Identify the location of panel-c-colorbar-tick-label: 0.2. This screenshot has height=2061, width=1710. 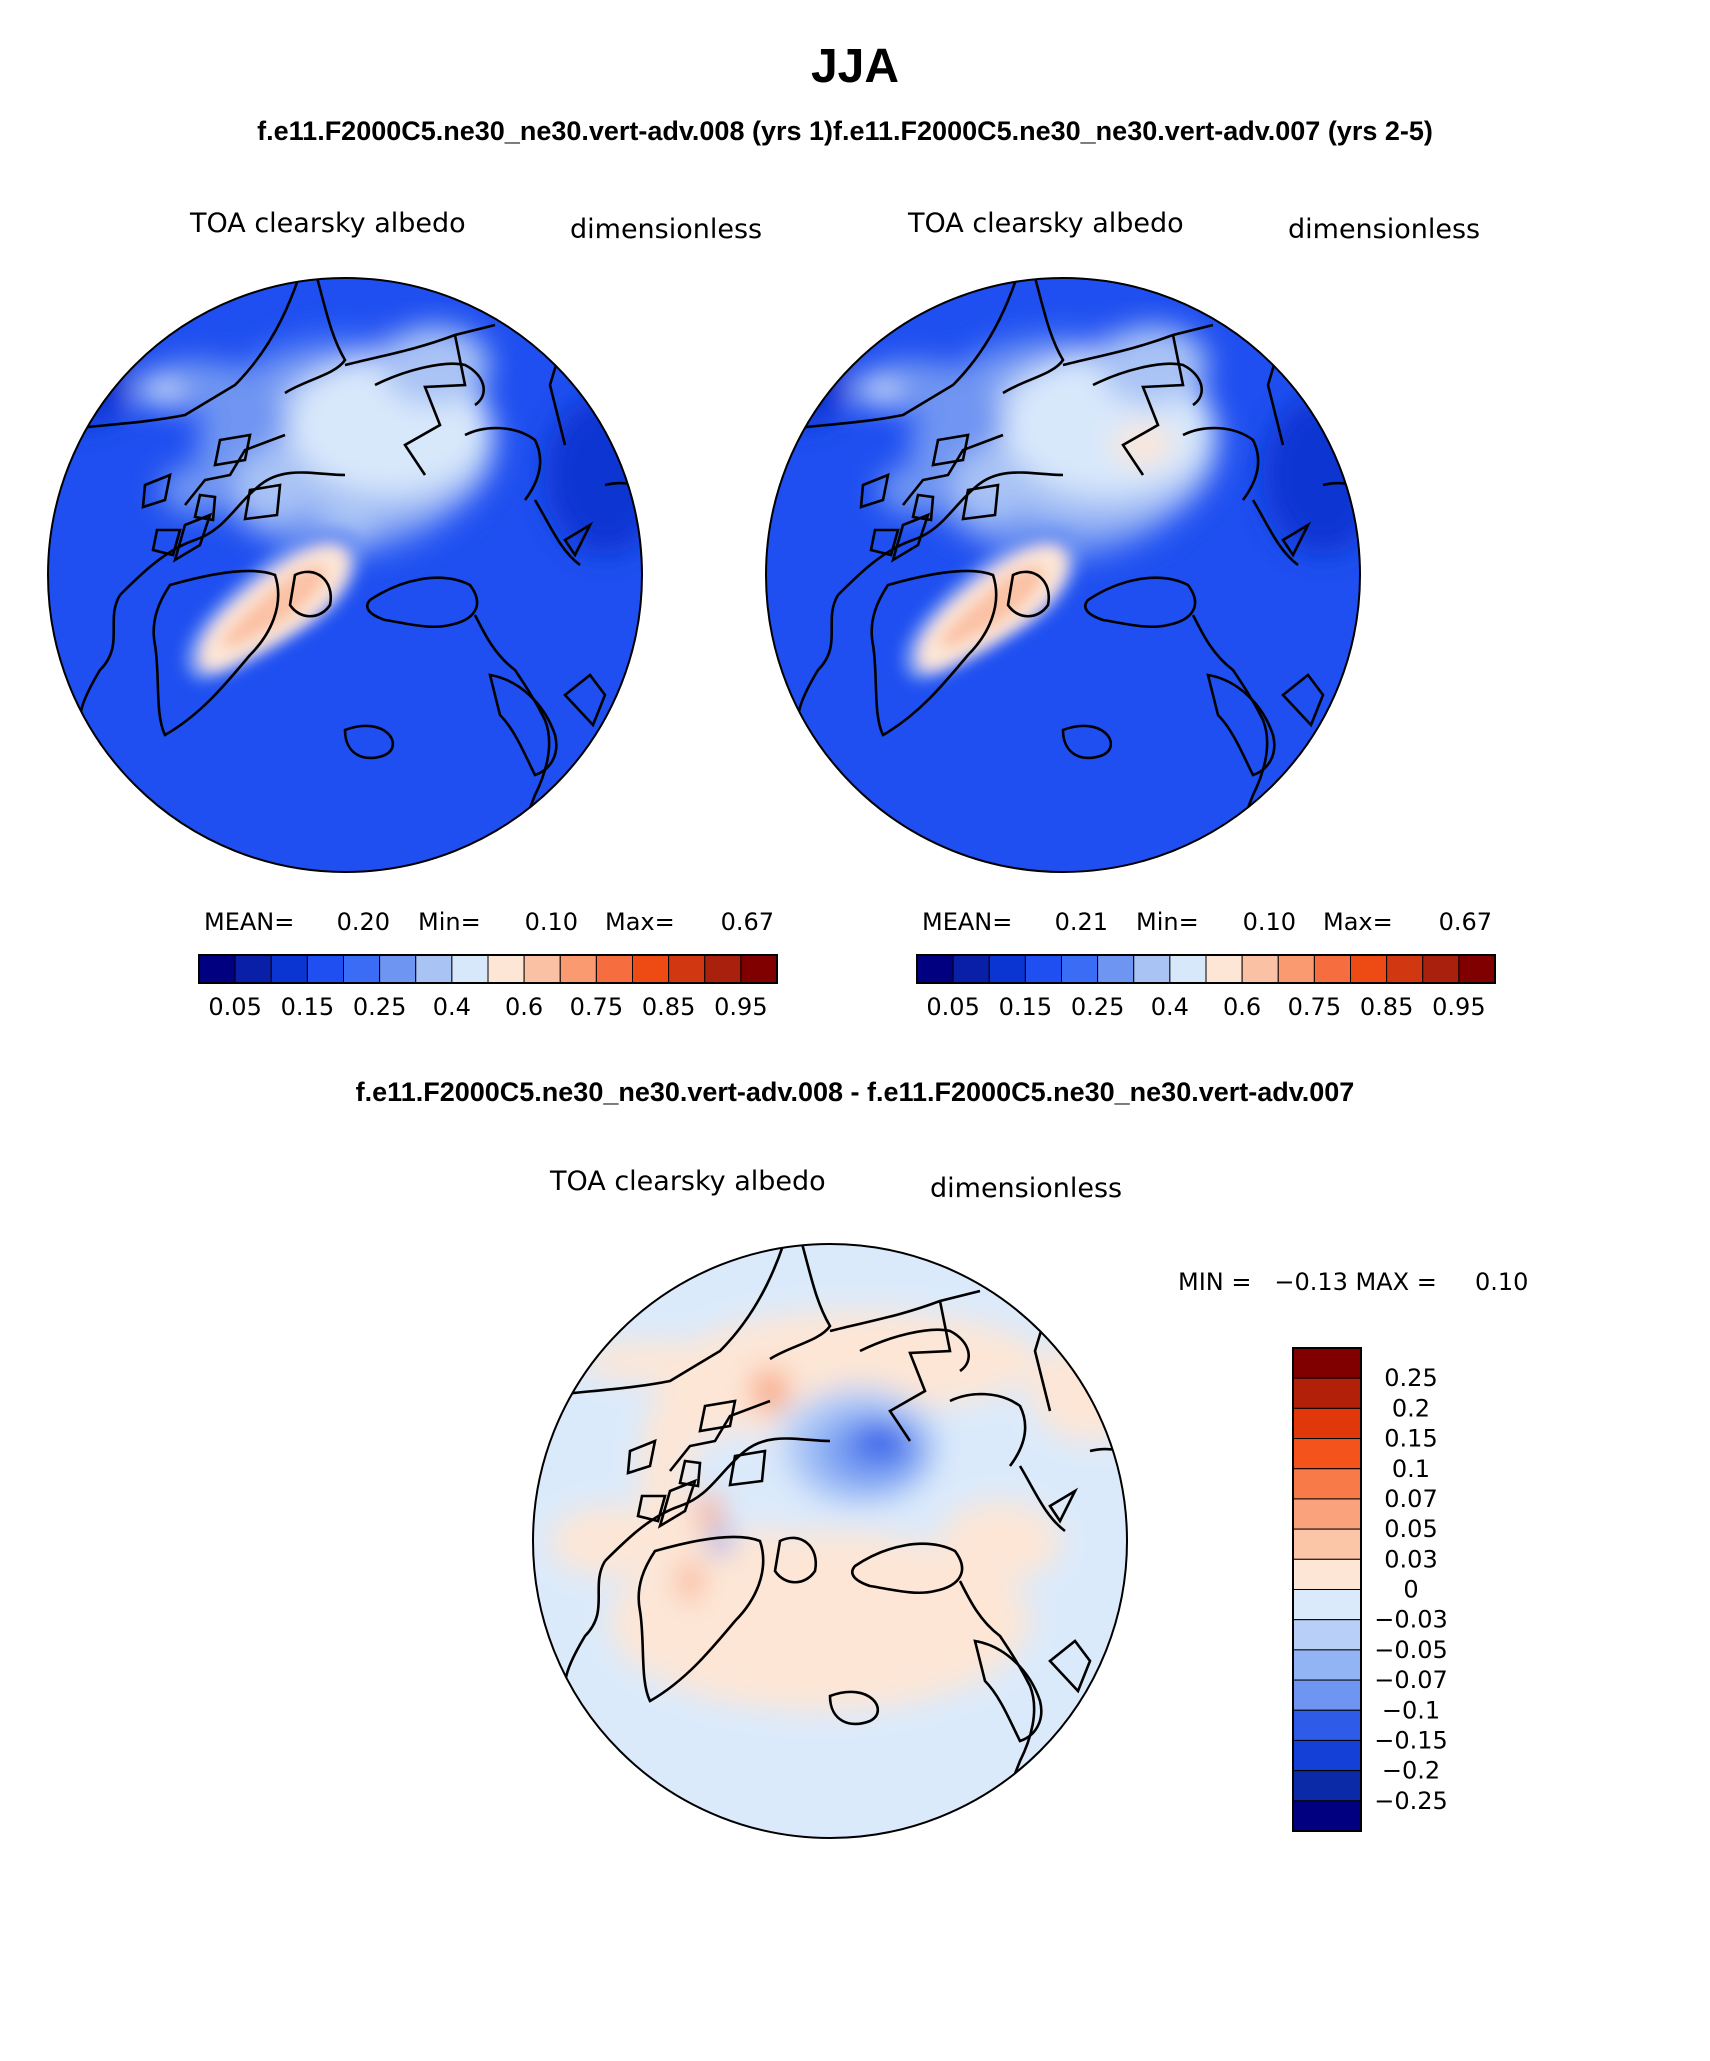
(1411, 1408).